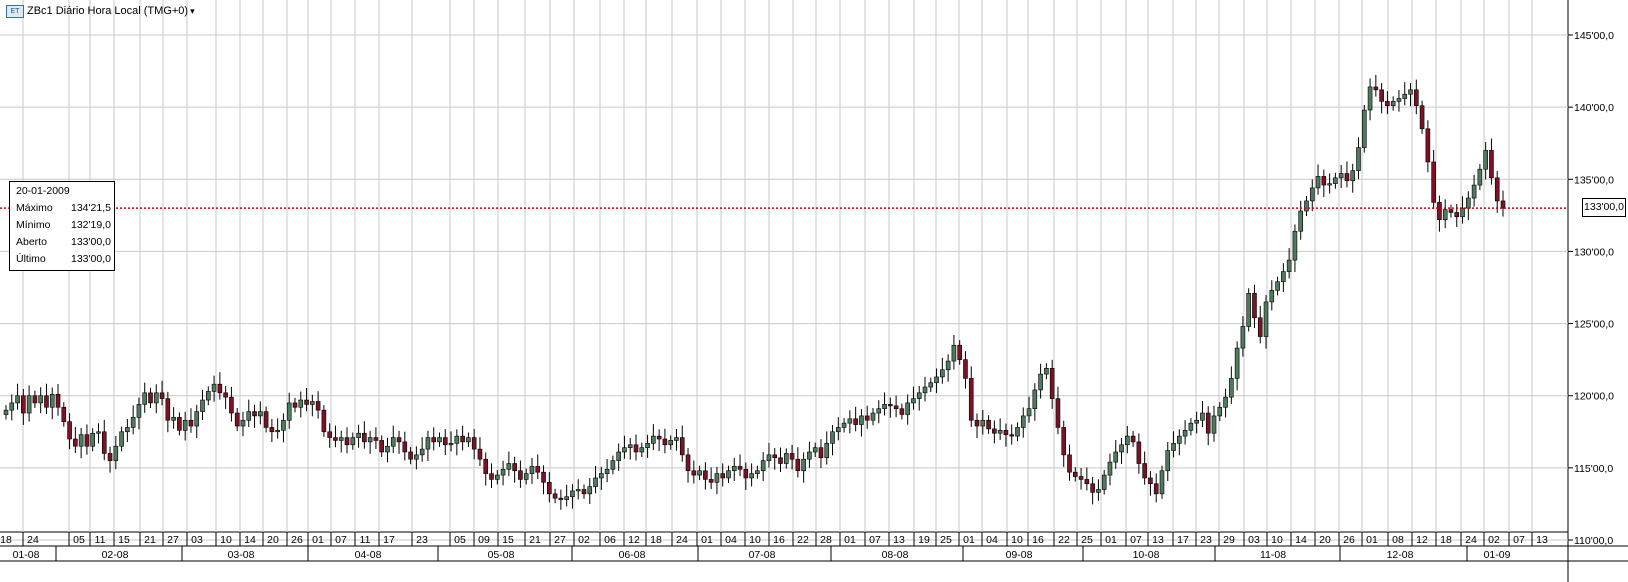 The image size is (1628, 582). I want to click on x-day-label: 05, so click(460, 540).